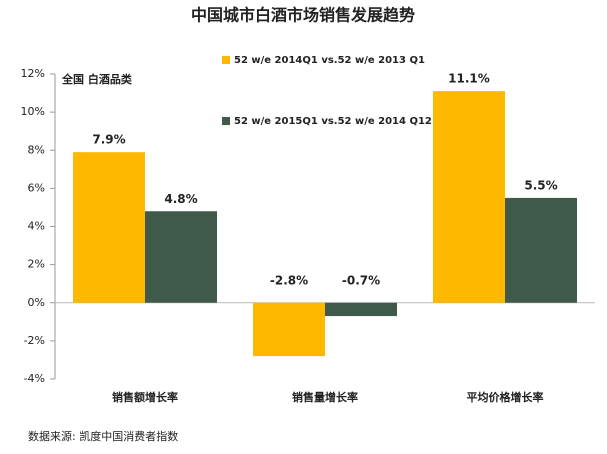 Image resolution: width=607 pixels, height=454 pixels. What do you see at coordinates (36, 264) in the screenshot?
I see `y-tick-label: 2%` at bounding box center [36, 264].